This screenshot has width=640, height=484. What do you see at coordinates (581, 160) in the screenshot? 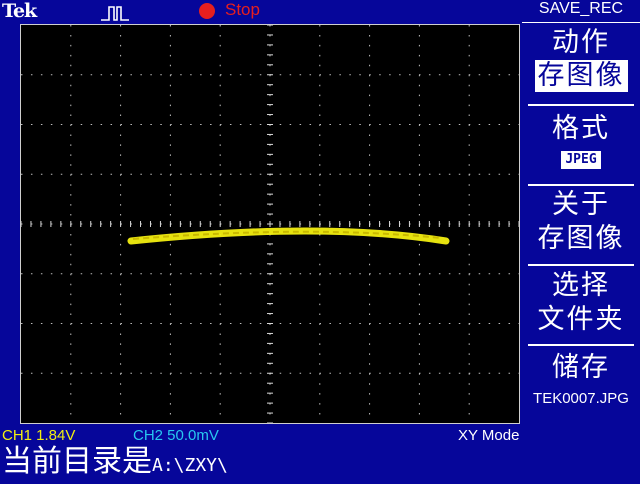
I see `format-value: JPEG` at bounding box center [581, 160].